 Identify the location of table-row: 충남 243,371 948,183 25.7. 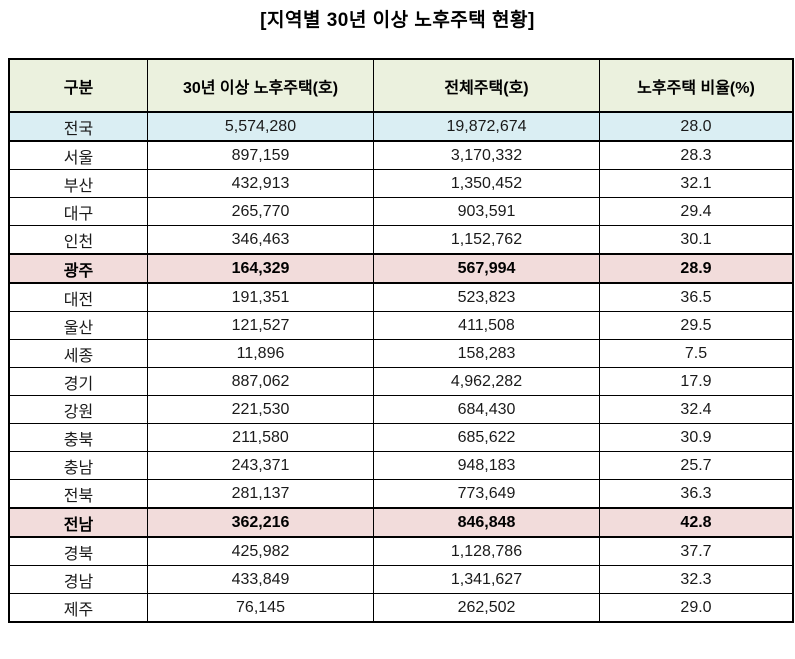
(401, 465).